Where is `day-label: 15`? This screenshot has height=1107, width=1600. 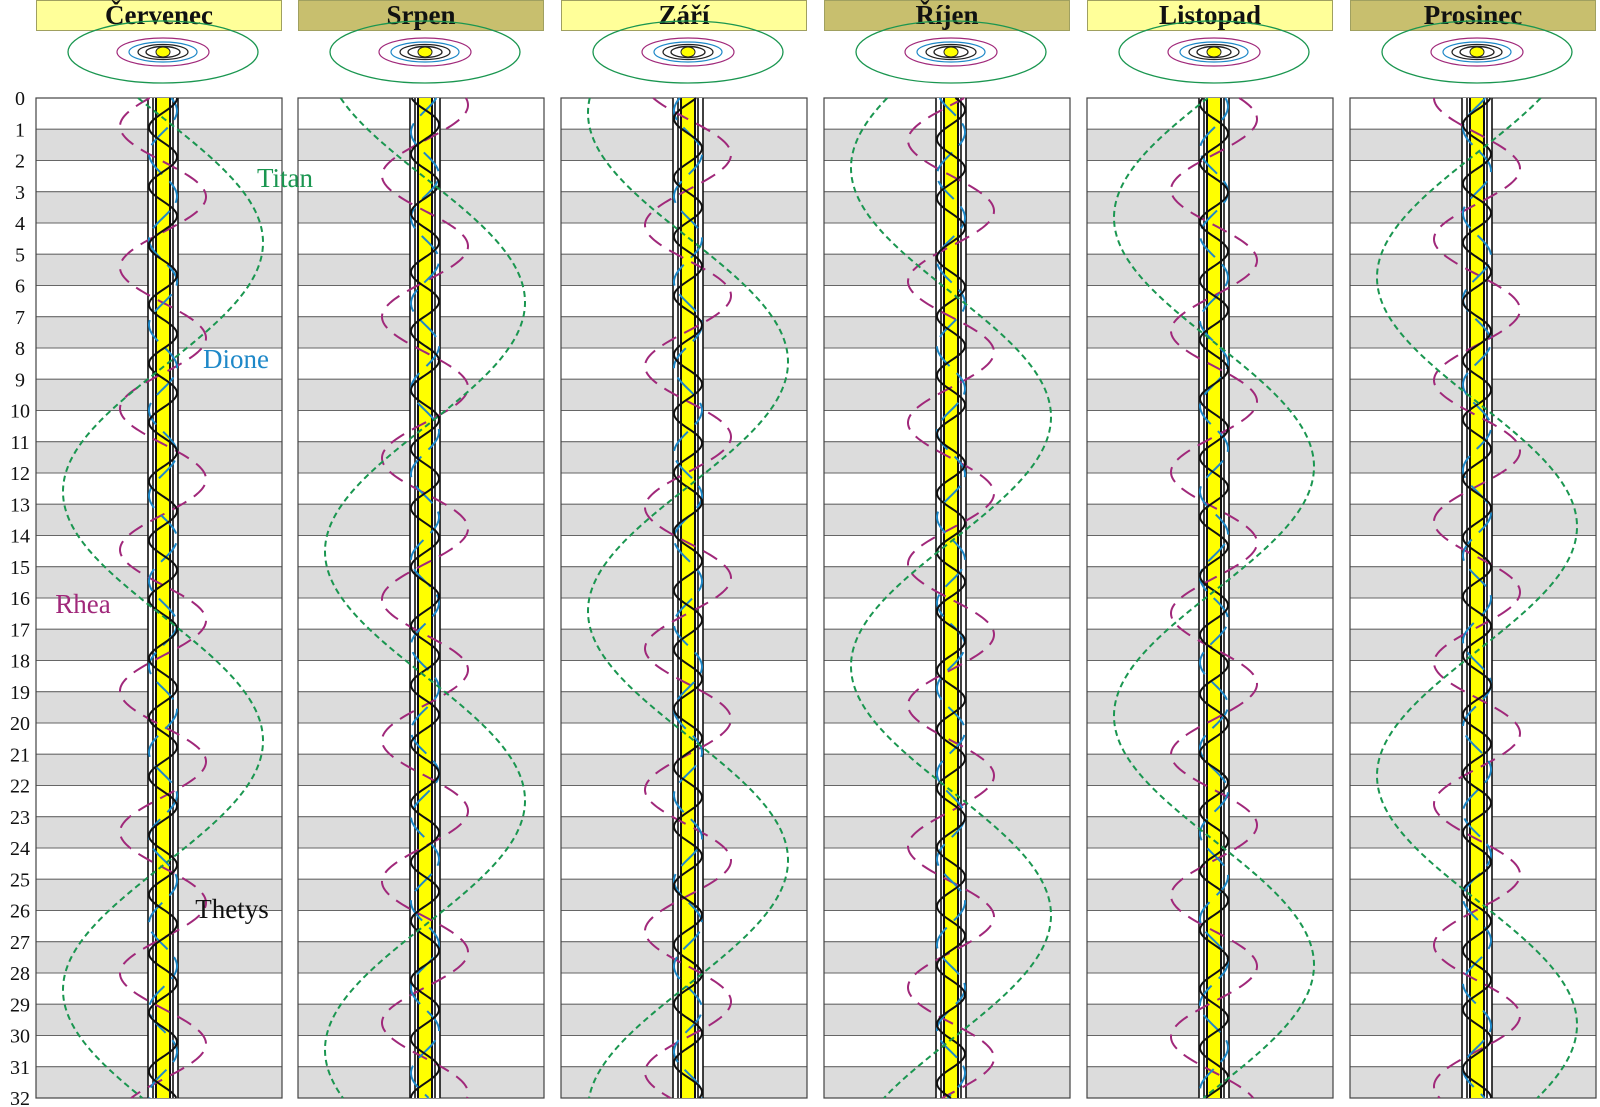 day-label: 15 is located at coordinates (20, 568).